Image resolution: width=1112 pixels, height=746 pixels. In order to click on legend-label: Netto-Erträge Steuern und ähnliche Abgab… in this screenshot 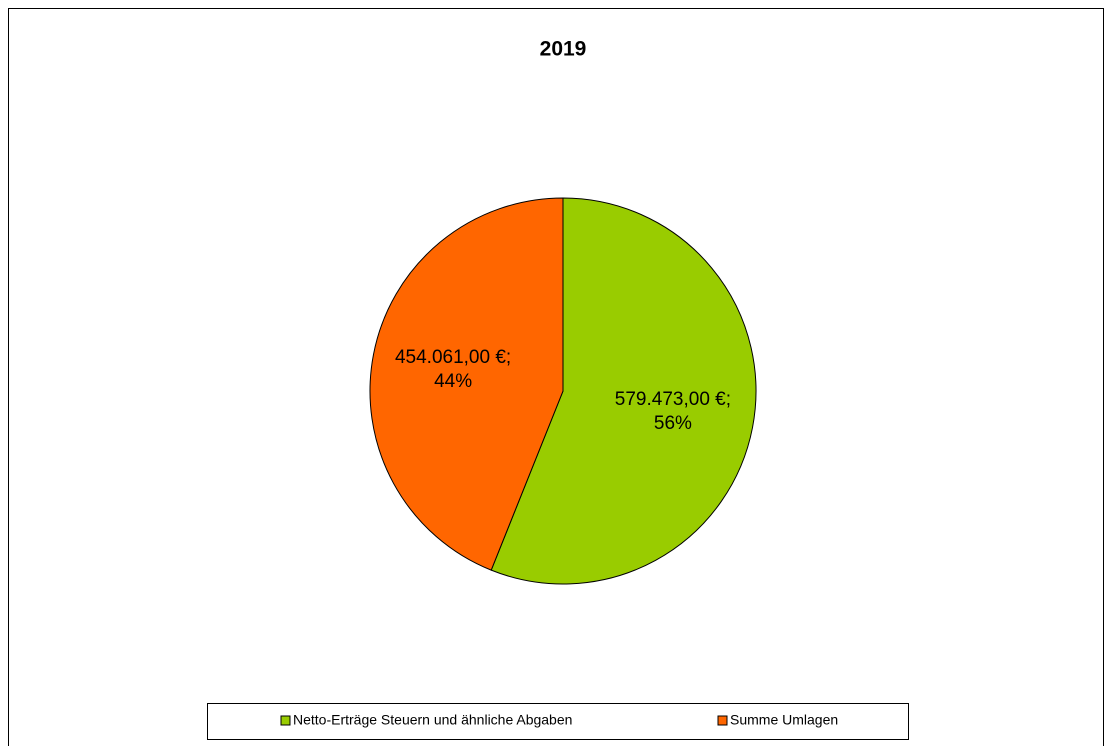, I will do `click(432, 720)`.